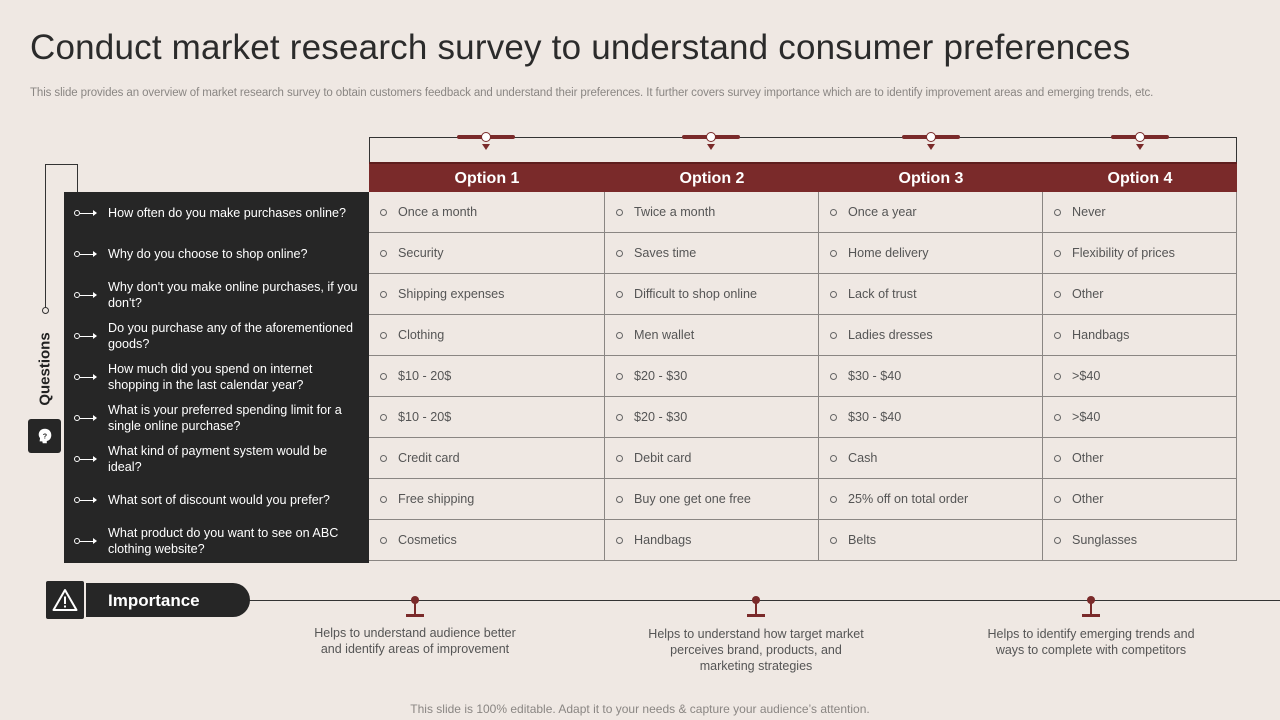 Image resolution: width=1280 pixels, height=720 pixels. What do you see at coordinates (882, 212) in the screenshot?
I see `answer-text: Once a year` at bounding box center [882, 212].